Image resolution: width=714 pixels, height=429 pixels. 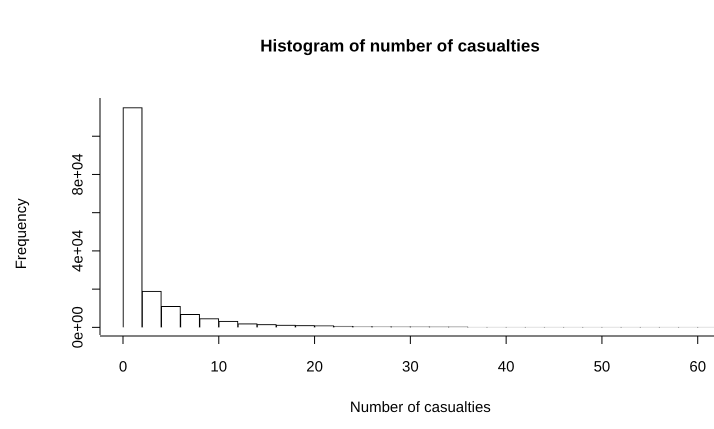 I want to click on x-tick-label: 40, so click(x=506, y=367).